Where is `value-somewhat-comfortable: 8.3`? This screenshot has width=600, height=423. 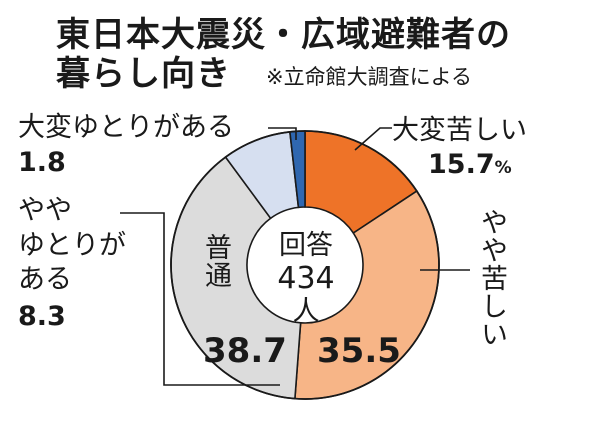 value-somewhat-comfortable: 8.3 is located at coordinates (42, 316).